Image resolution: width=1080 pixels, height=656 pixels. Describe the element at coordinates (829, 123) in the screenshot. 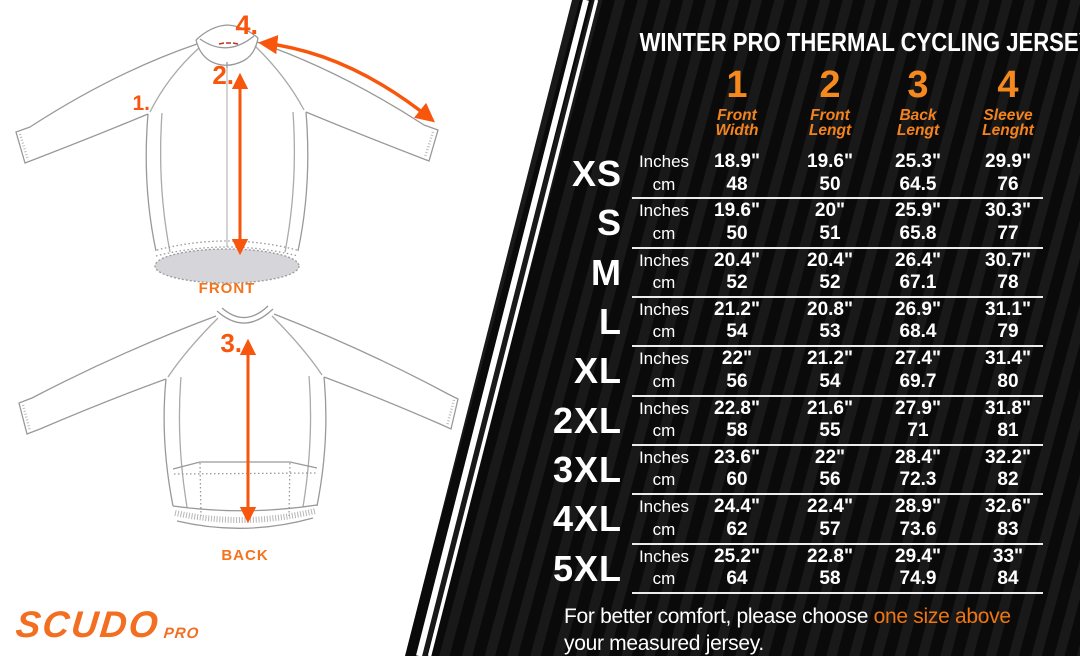

I see `column-label: Front Lengt` at that location.